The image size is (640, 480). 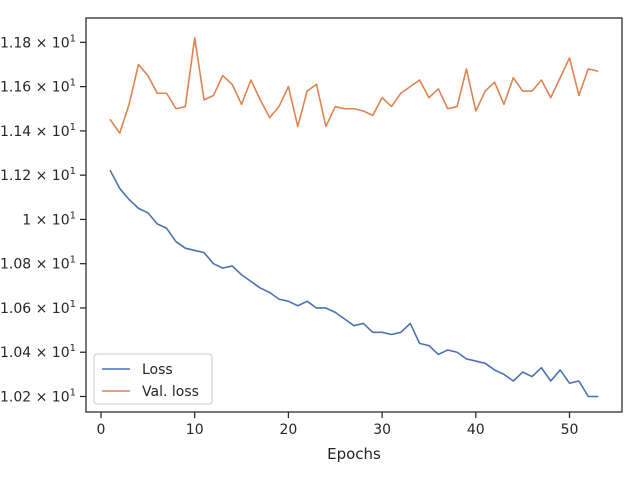 I want to click on y-tick-mantissa: 1.04, so click(x=15, y=353).